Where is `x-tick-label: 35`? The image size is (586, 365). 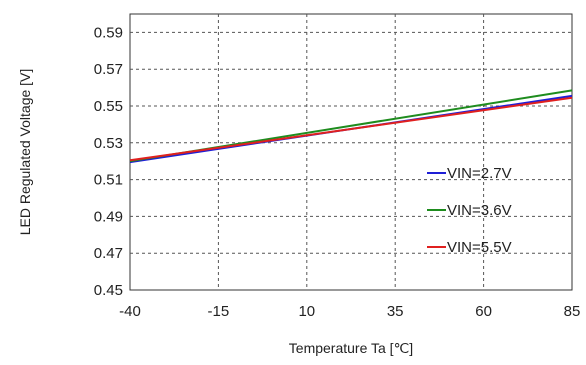 x-tick-label: 35 is located at coordinates (395, 311).